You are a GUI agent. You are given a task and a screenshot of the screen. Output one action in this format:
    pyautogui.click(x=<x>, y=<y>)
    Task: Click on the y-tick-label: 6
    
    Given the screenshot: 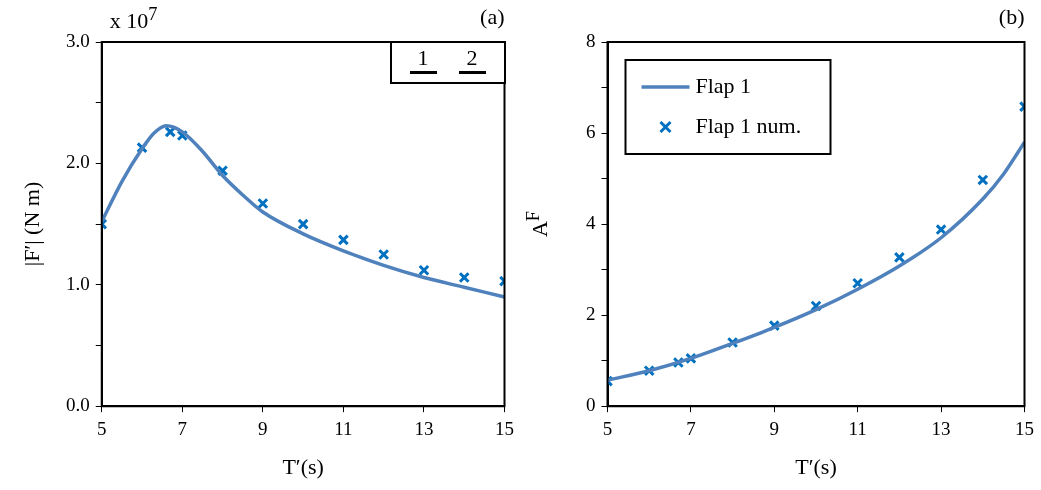 What is the action you would take?
    pyautogui.click(x=591, y=132)
    